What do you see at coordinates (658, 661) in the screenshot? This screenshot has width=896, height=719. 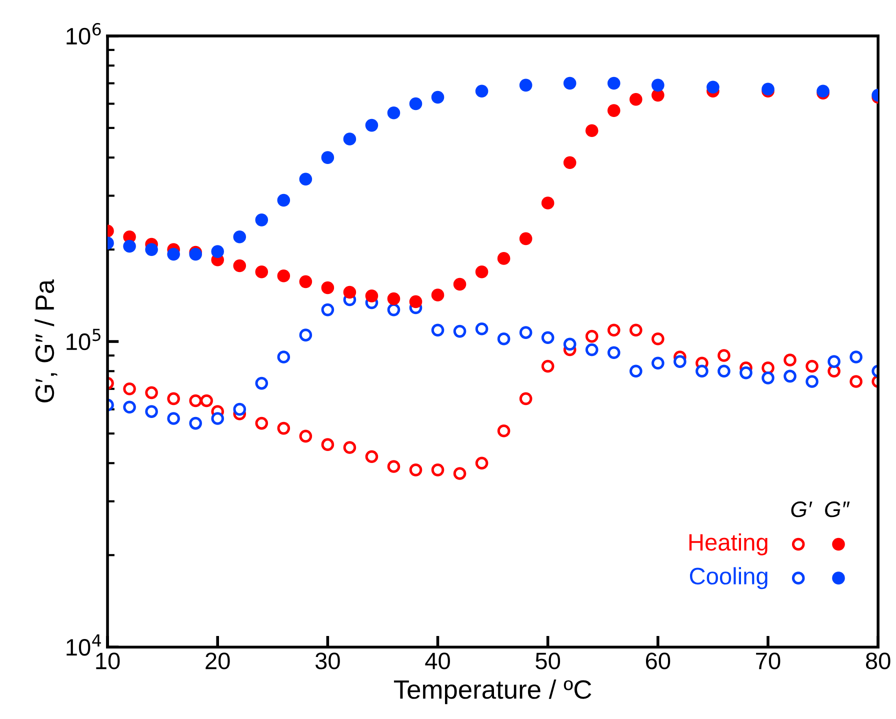 I see `x-tick-label: 60` at bounding box center [658, 661].